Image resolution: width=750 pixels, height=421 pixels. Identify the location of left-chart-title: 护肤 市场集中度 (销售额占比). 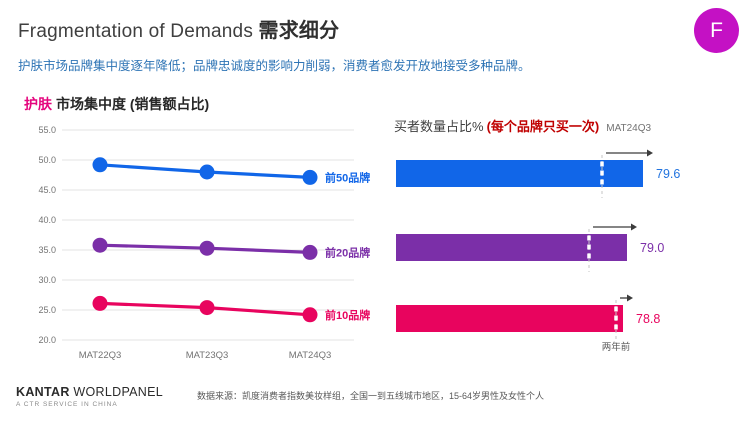
(116, 104).